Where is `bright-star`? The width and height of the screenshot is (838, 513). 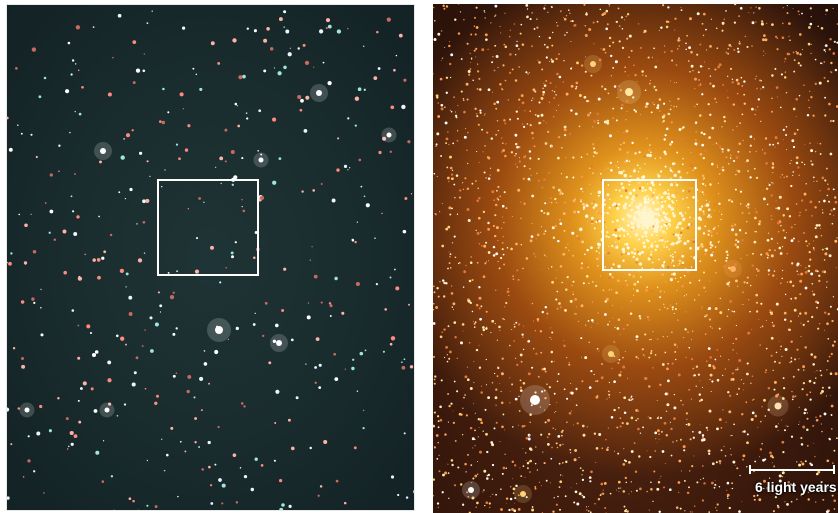
bright-star is located at coordinates (389, 135).